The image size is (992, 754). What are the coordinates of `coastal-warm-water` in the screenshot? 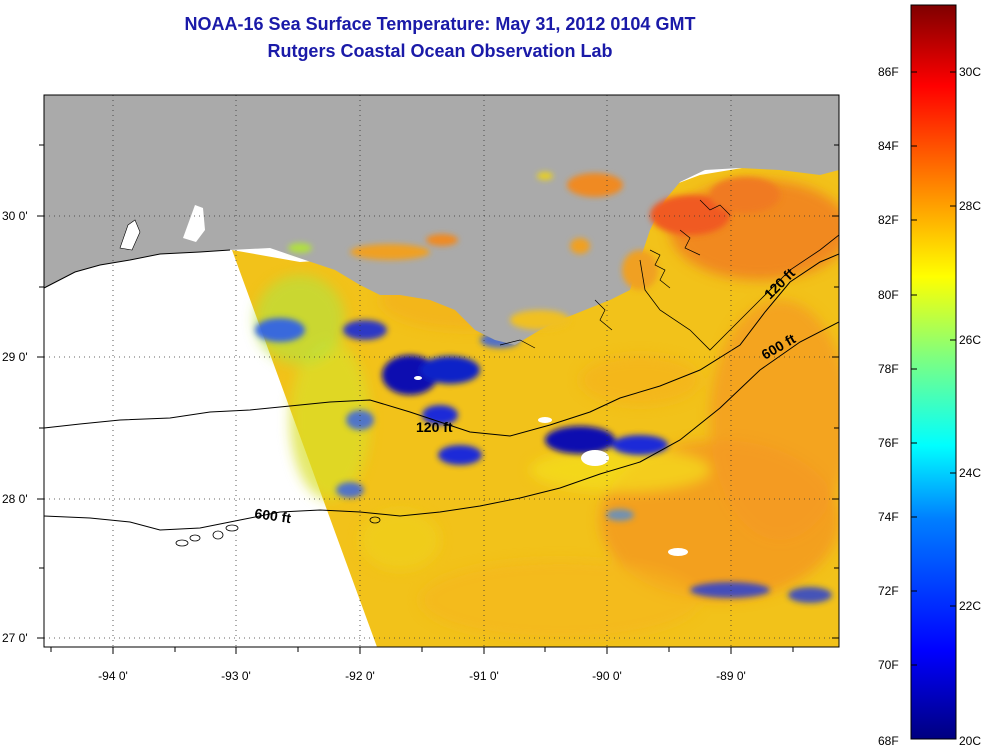 It's located at (534, 251).